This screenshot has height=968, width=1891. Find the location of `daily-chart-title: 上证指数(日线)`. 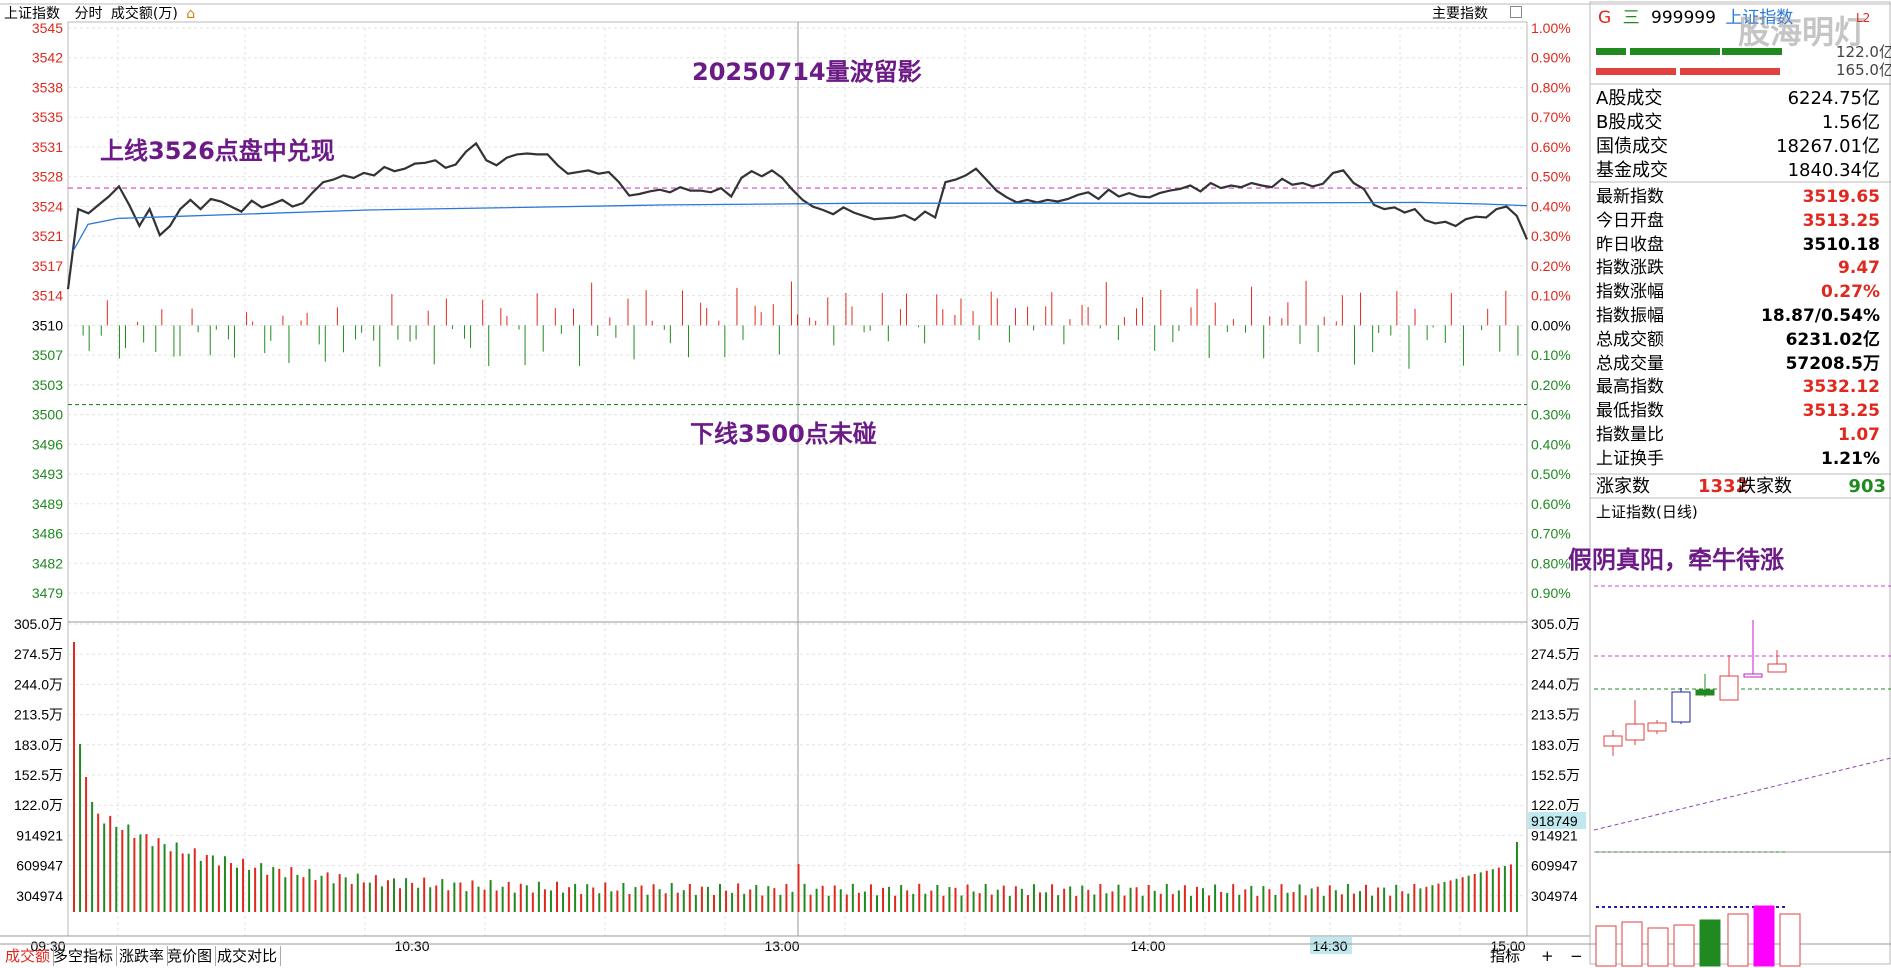

daily-chart-title: 上证指数(日线) is located at coordinates (1647, 512).